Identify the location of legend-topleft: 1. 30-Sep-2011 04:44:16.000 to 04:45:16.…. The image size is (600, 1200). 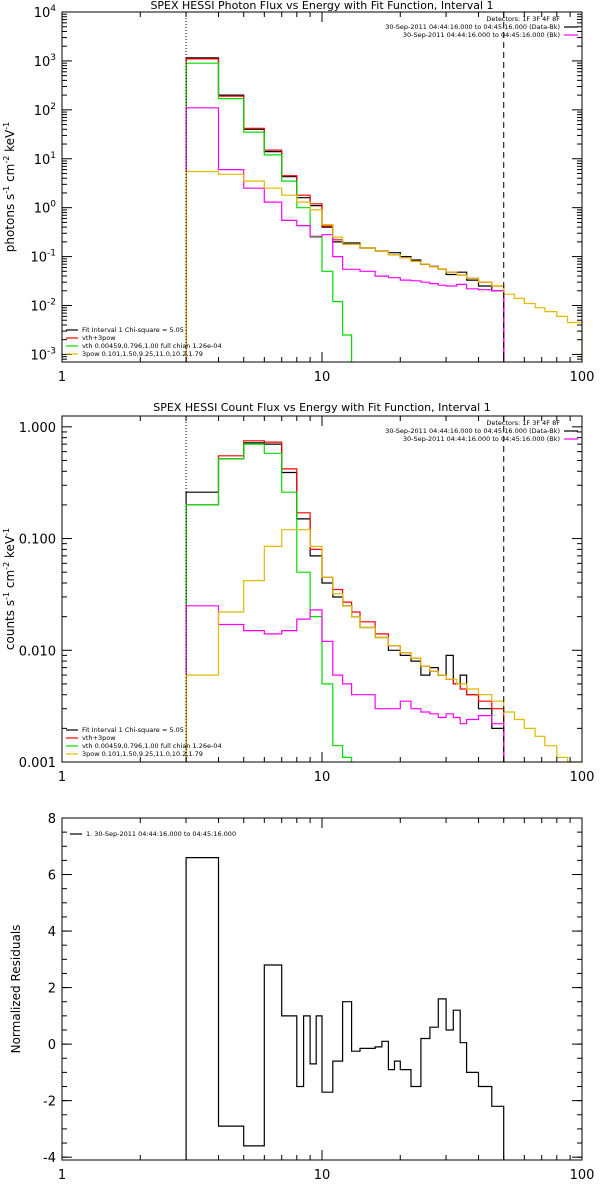
(153, 834).